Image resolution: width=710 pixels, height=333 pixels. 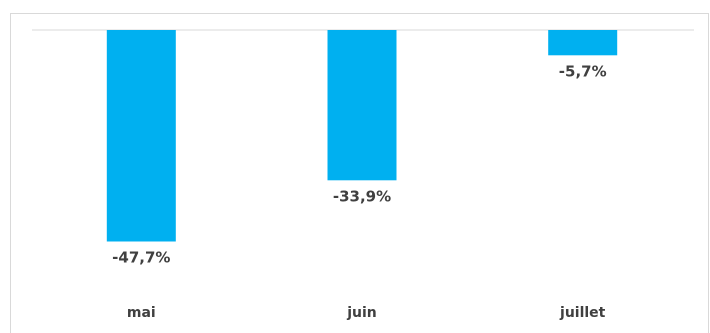 I want to click on category-label-juillet: juillet, so click(x=582, y=312).